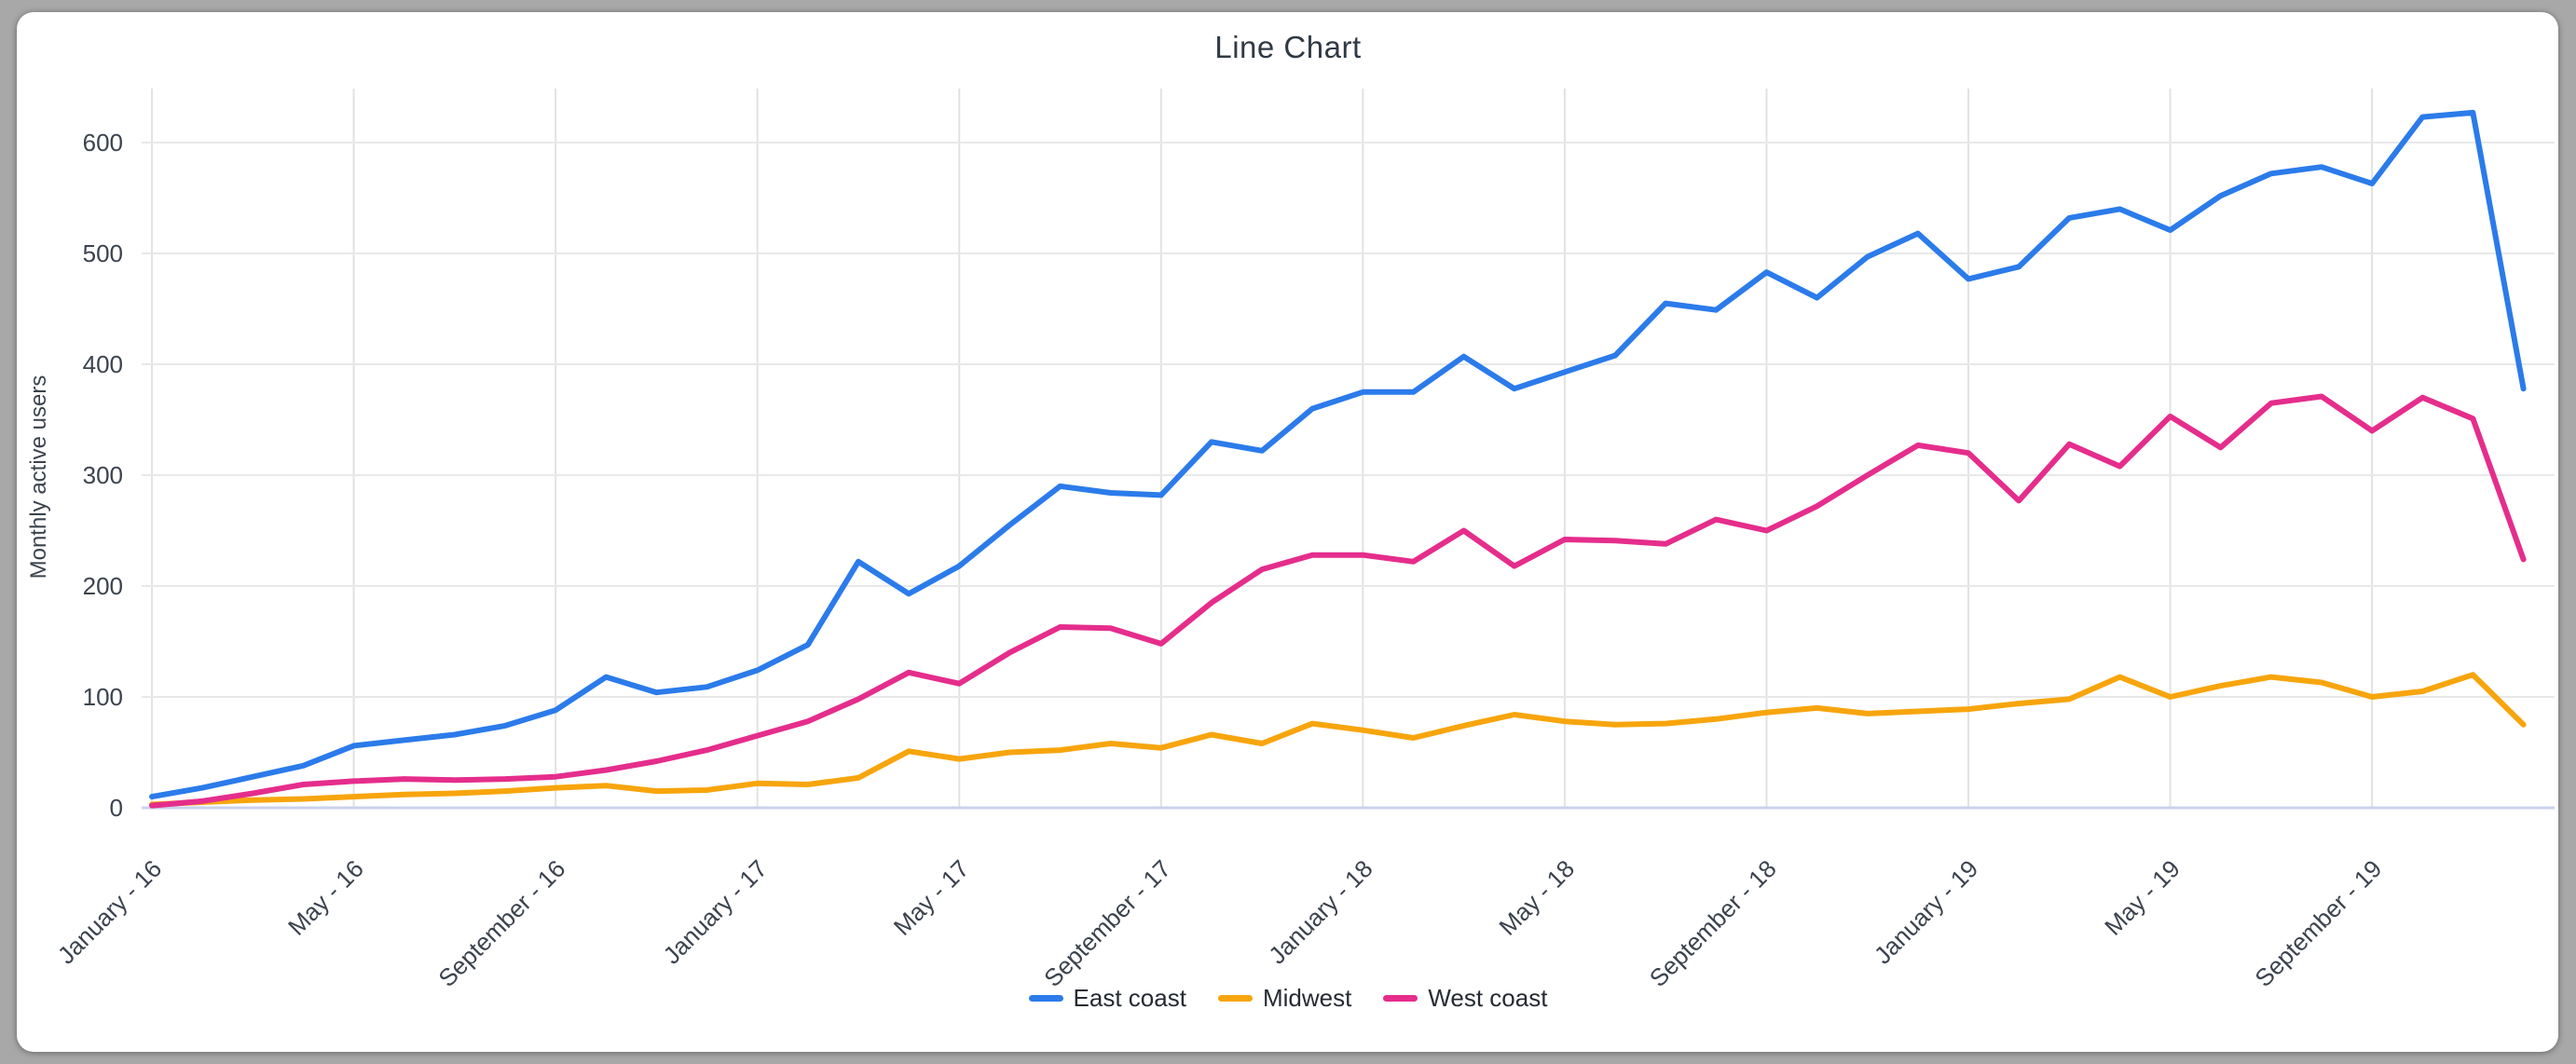 The image size is (2576, 1064). I want to click on chart-legend: East coast Midwest West coast, so click(1288, 998).